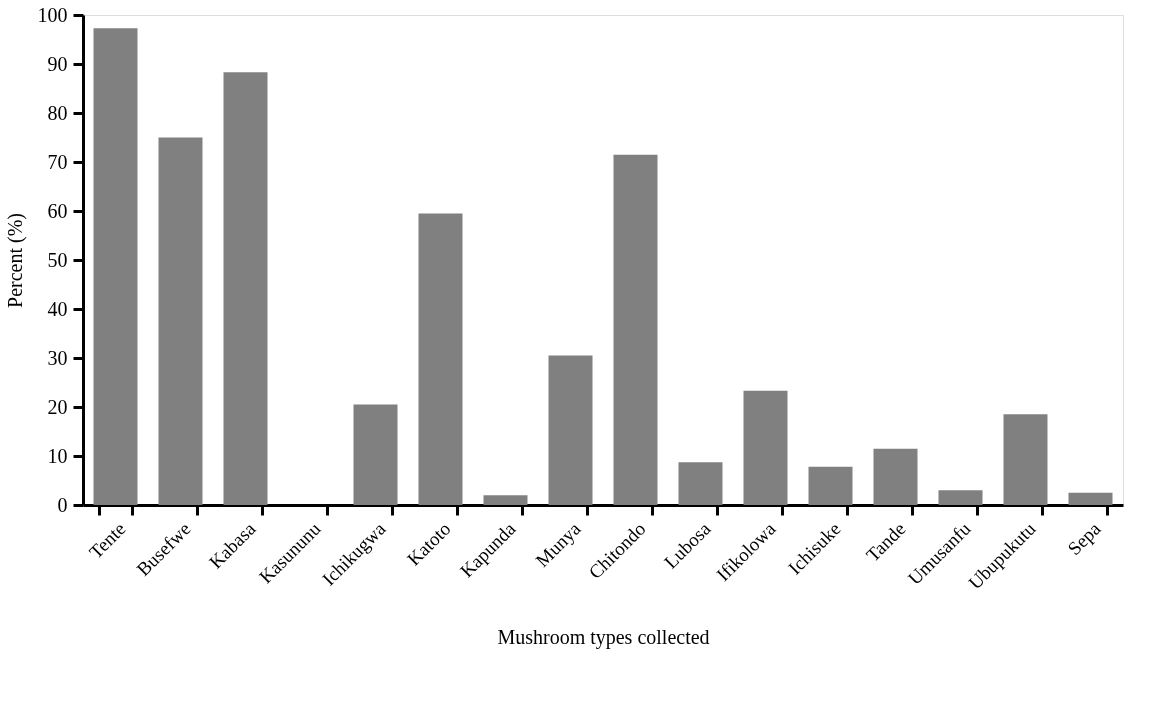 This screenshot has height=715, width=1170. I want to click on y-tick-label: 60, so click(57, 210).